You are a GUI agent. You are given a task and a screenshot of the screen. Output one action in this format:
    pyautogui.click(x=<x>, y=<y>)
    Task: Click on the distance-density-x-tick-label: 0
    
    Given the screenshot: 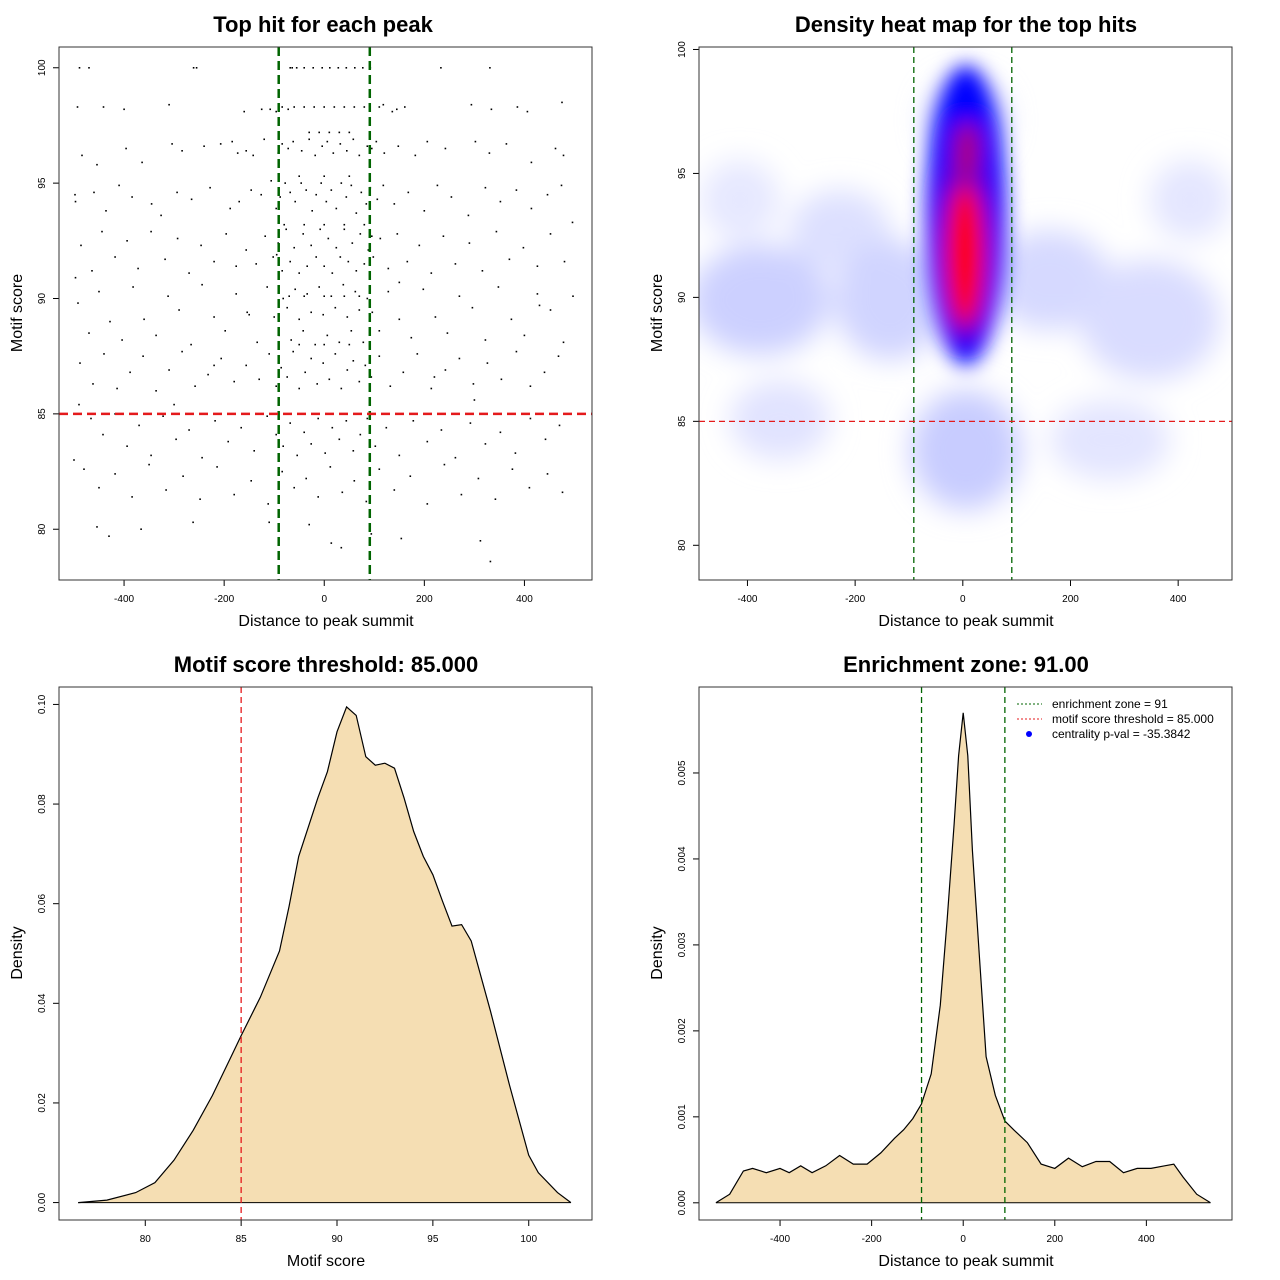 What is the action you would take?
    pyautogui.click(x=963, y=1239)
    